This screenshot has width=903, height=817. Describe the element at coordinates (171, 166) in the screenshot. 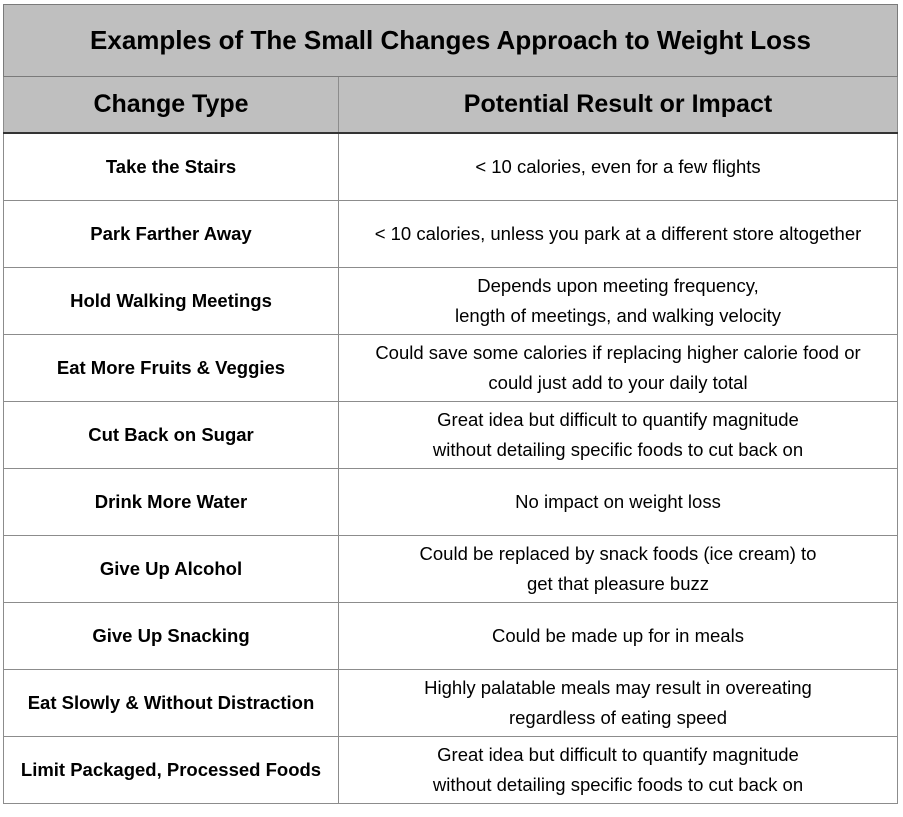

I see `change-type-cell: Take the Stairs` at that location.